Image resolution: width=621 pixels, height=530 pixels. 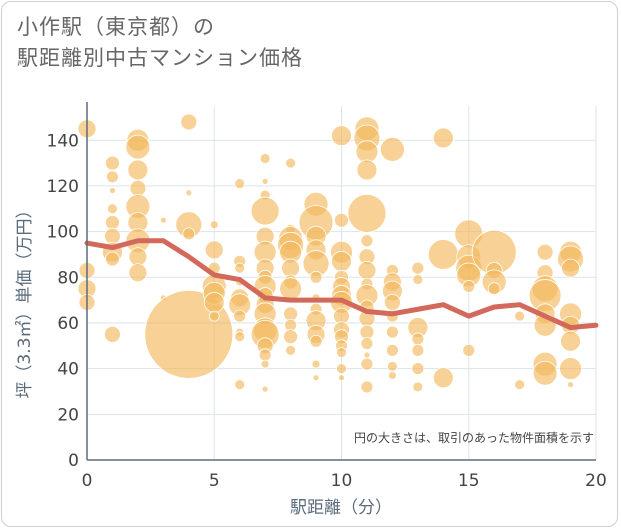 I want to click on size-annotation: 円の大きさは、取引のあった物件面積を示す, so click(x=474, y=437).